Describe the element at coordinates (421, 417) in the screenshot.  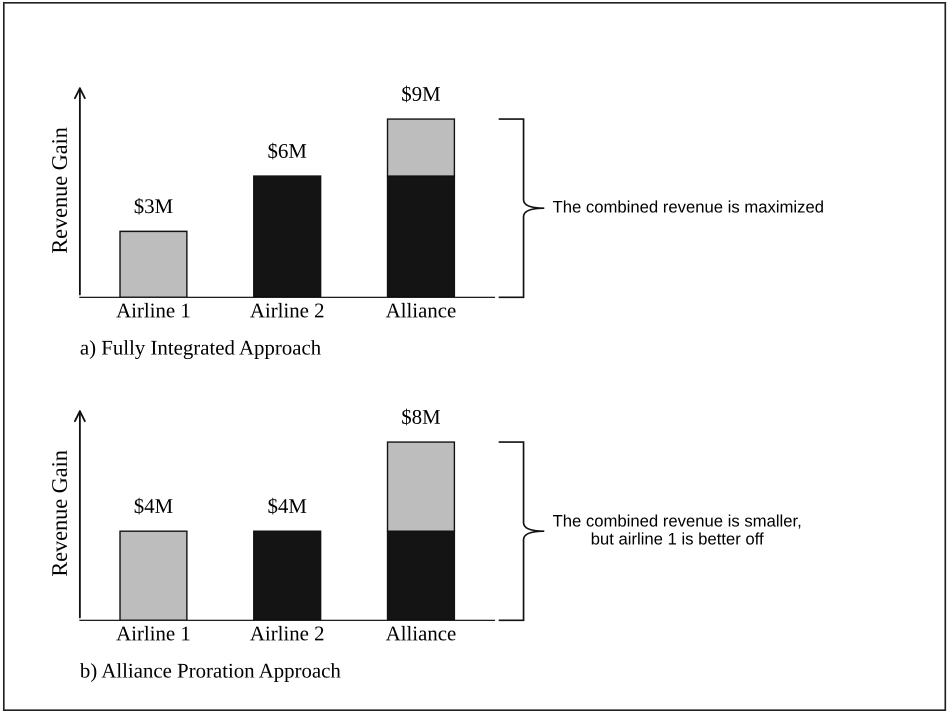
I see `annotation: $8M` at that location.